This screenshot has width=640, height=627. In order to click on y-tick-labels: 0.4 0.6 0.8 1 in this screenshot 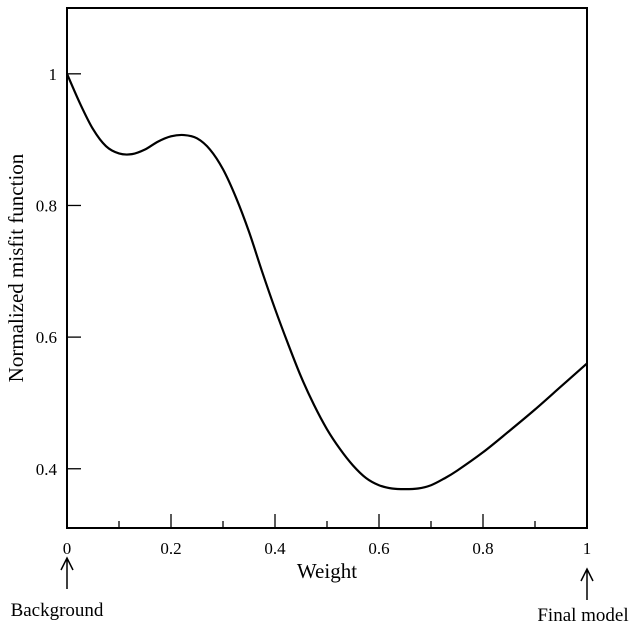, I will do `click(47, 272)`.